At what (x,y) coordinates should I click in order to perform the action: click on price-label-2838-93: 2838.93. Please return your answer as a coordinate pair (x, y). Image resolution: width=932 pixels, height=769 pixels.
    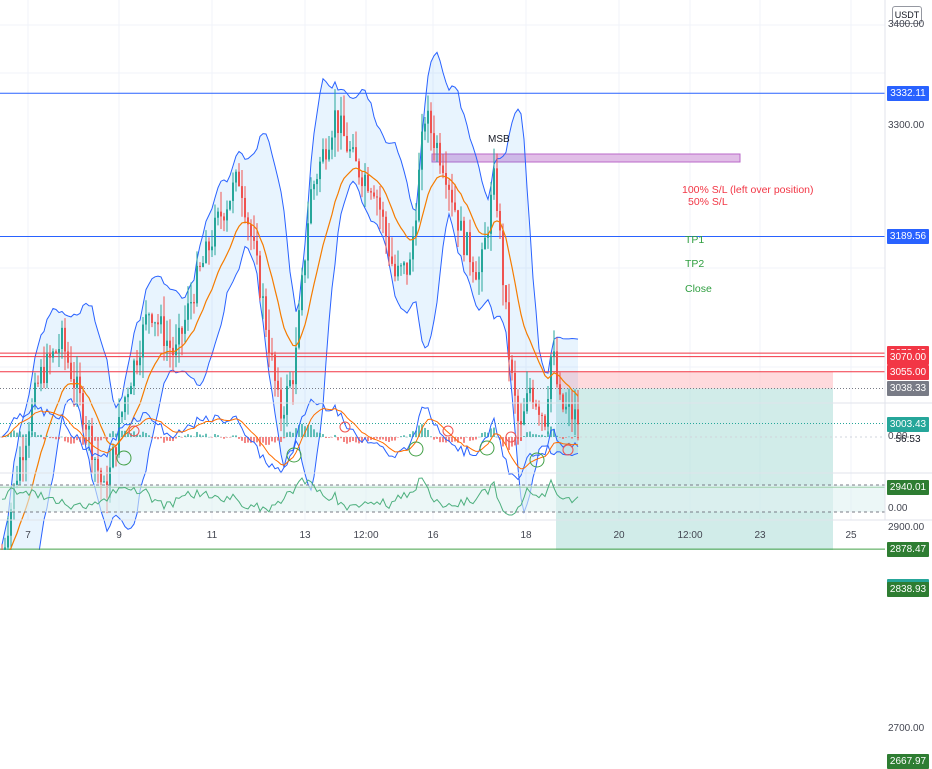
    Looking at the image, I should click on (908, 589).